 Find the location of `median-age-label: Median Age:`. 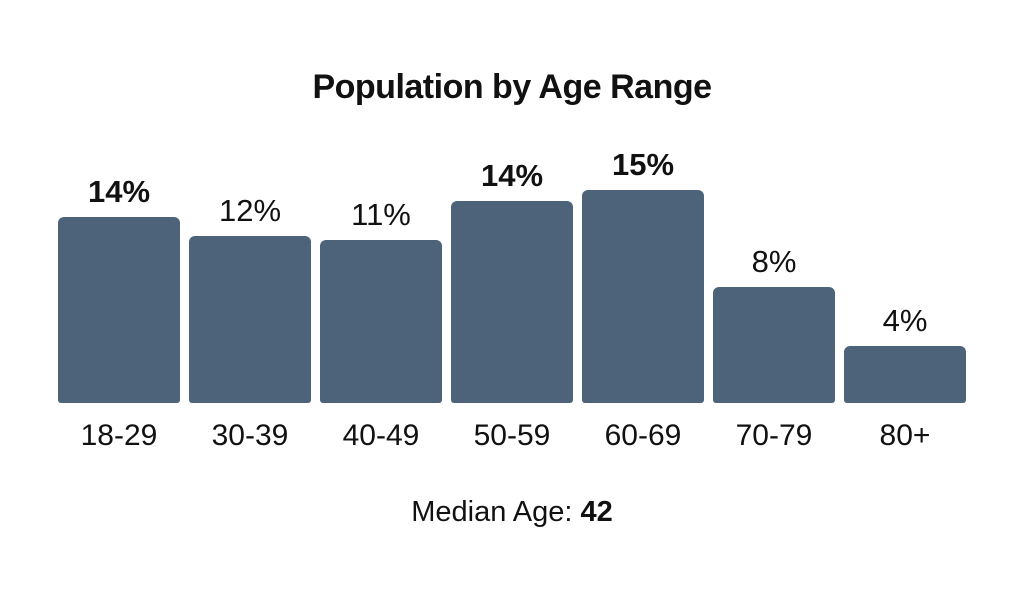

median-age-label: Median Age: is located at coordinates (496, 512).